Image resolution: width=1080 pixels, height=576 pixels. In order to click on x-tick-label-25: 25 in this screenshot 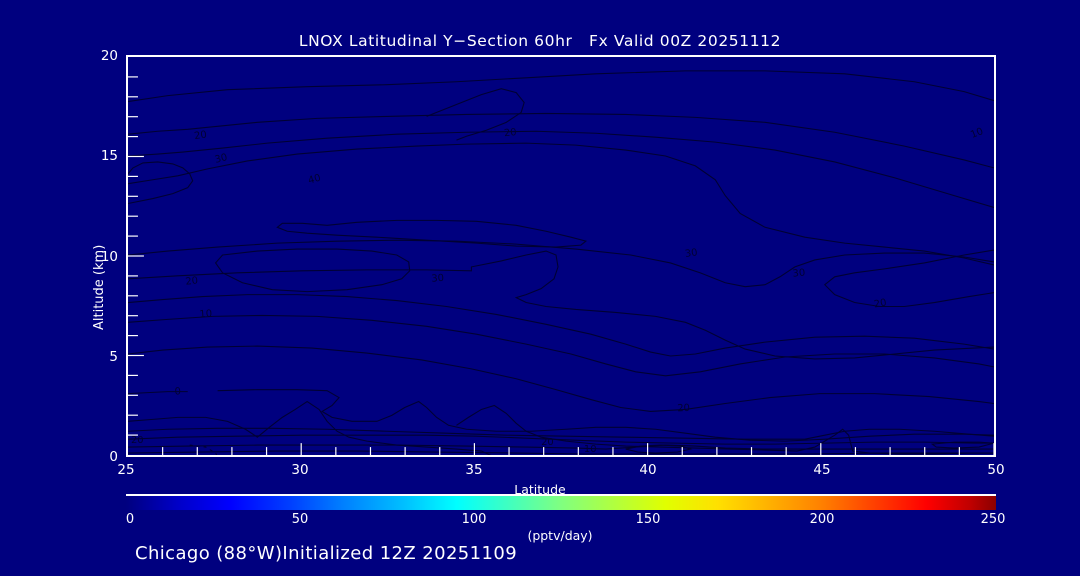, I will do `click(126, 470)`.